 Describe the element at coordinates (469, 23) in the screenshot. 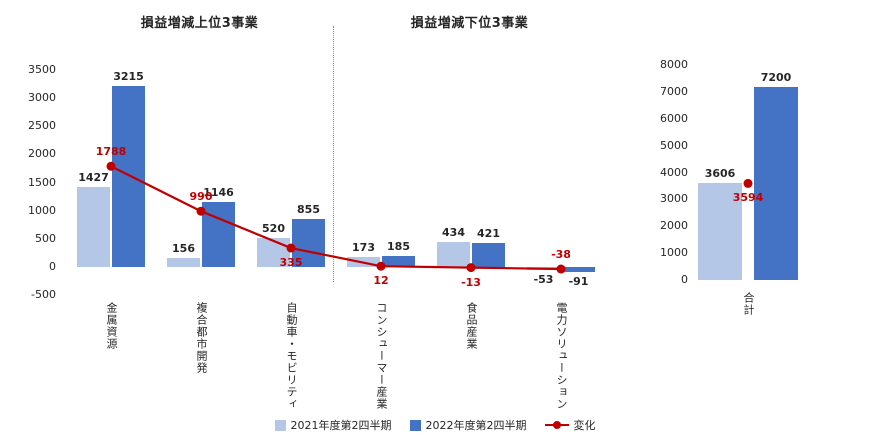

I see `right-section-title: 損益増減下位3事業` at that location.